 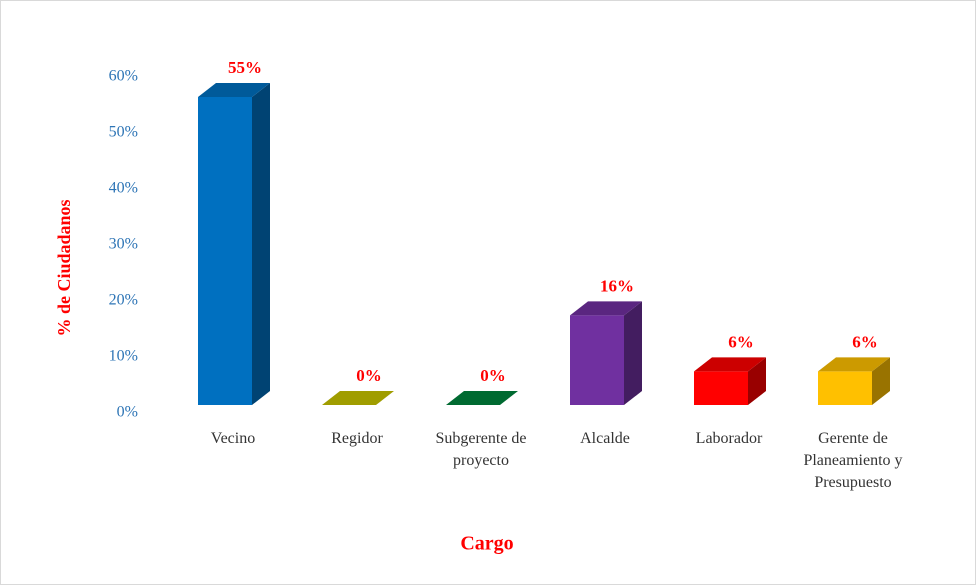 What do you see at coordinates (123, 132) in the screenshot?
I see `y-tick-label: 50%` at bounding box center [123, 132].